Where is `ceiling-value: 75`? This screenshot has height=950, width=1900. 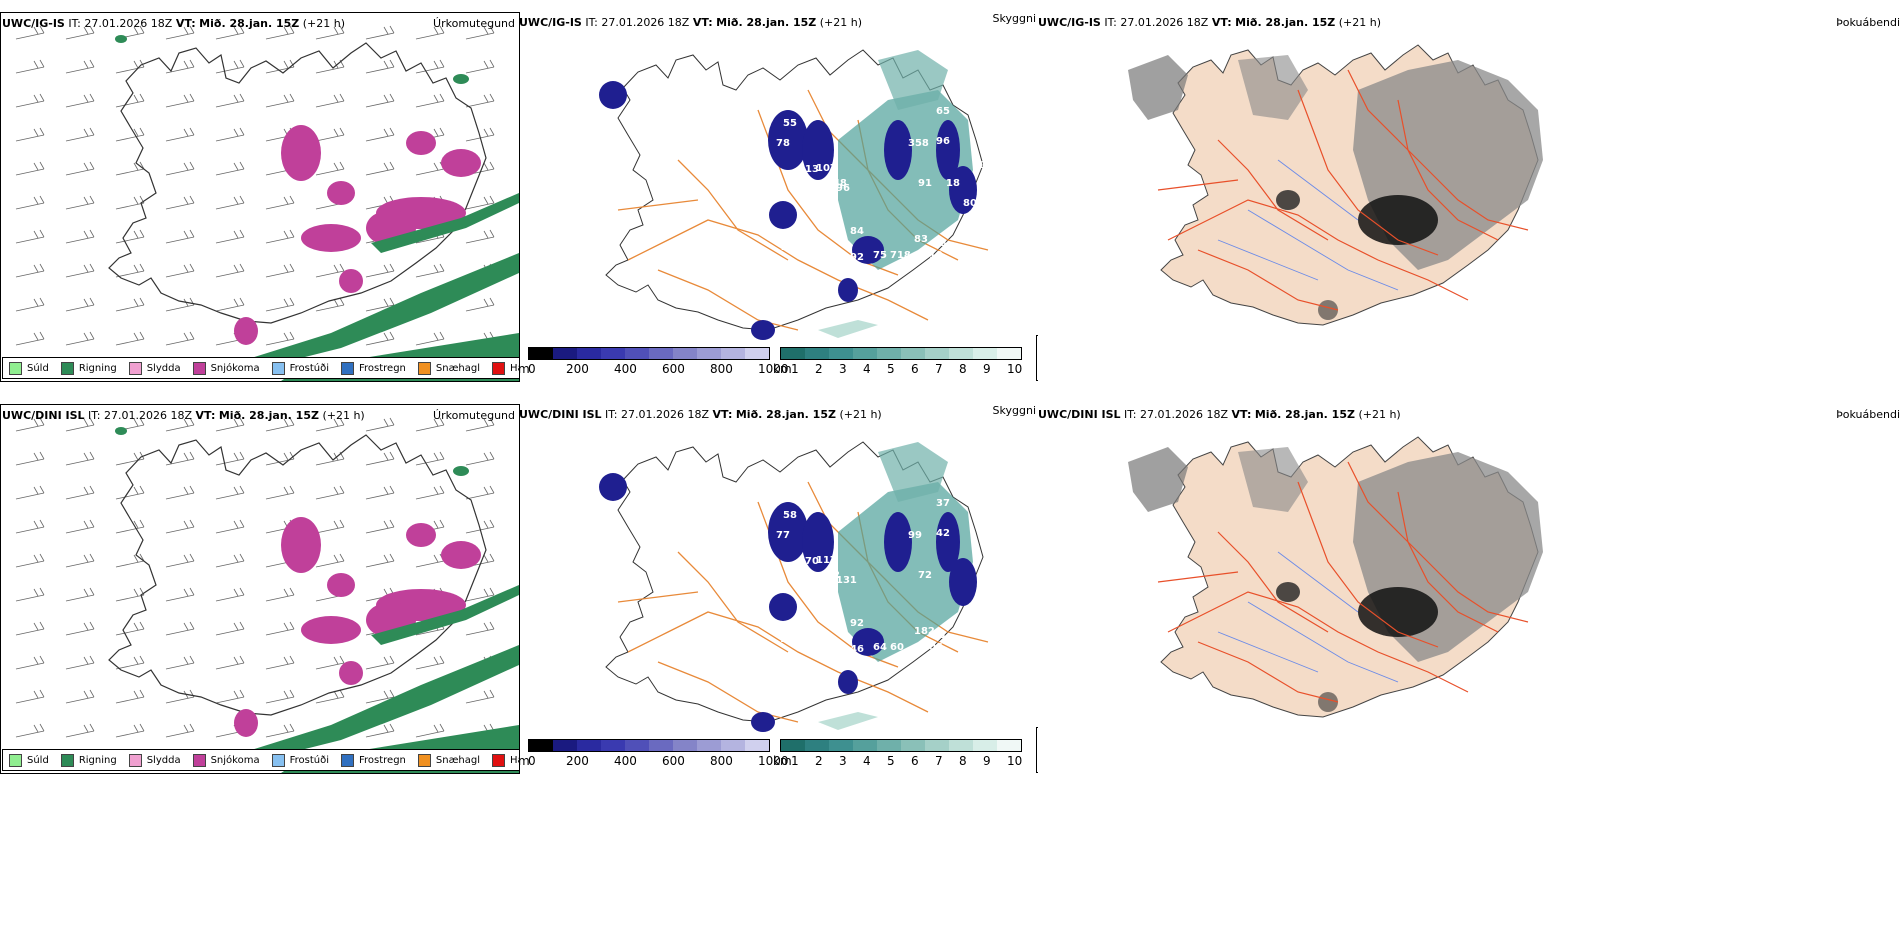
ceiling-value: 75 is located at coordinates (880, 255).